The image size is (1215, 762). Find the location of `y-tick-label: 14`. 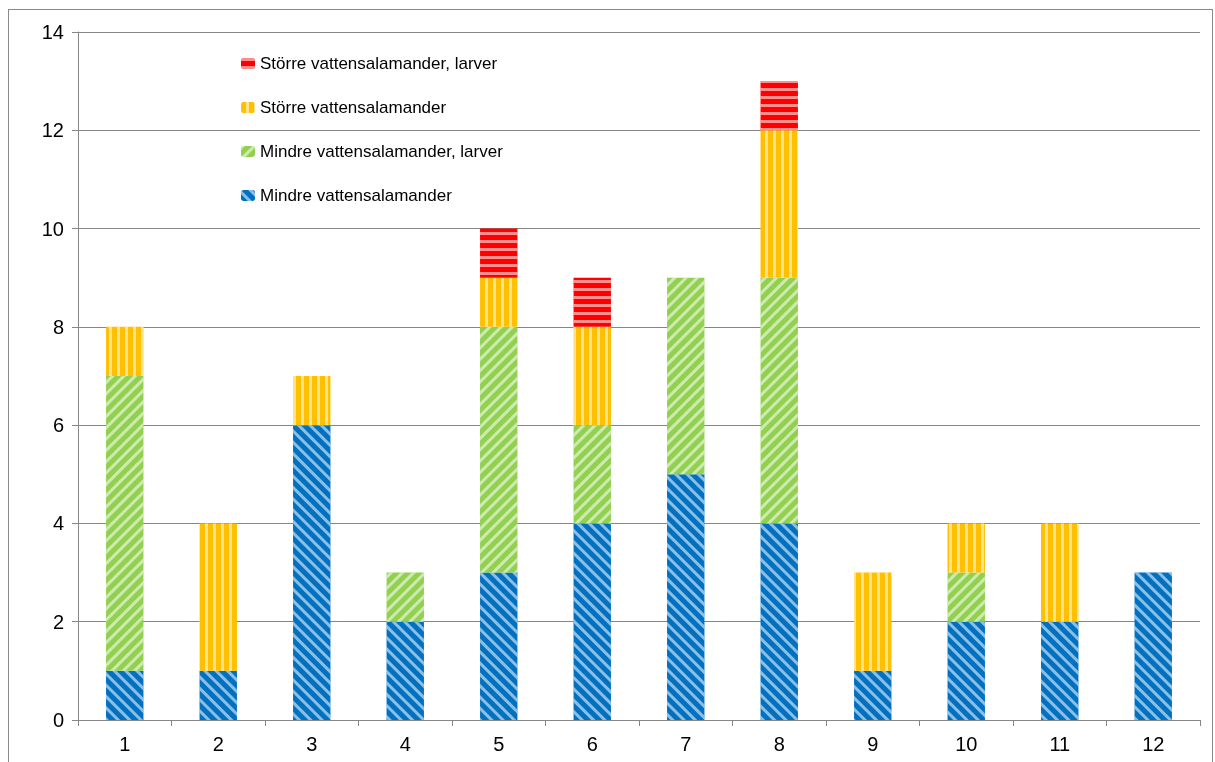

y-tick-label: 14 is located at coordinates (52, 32).